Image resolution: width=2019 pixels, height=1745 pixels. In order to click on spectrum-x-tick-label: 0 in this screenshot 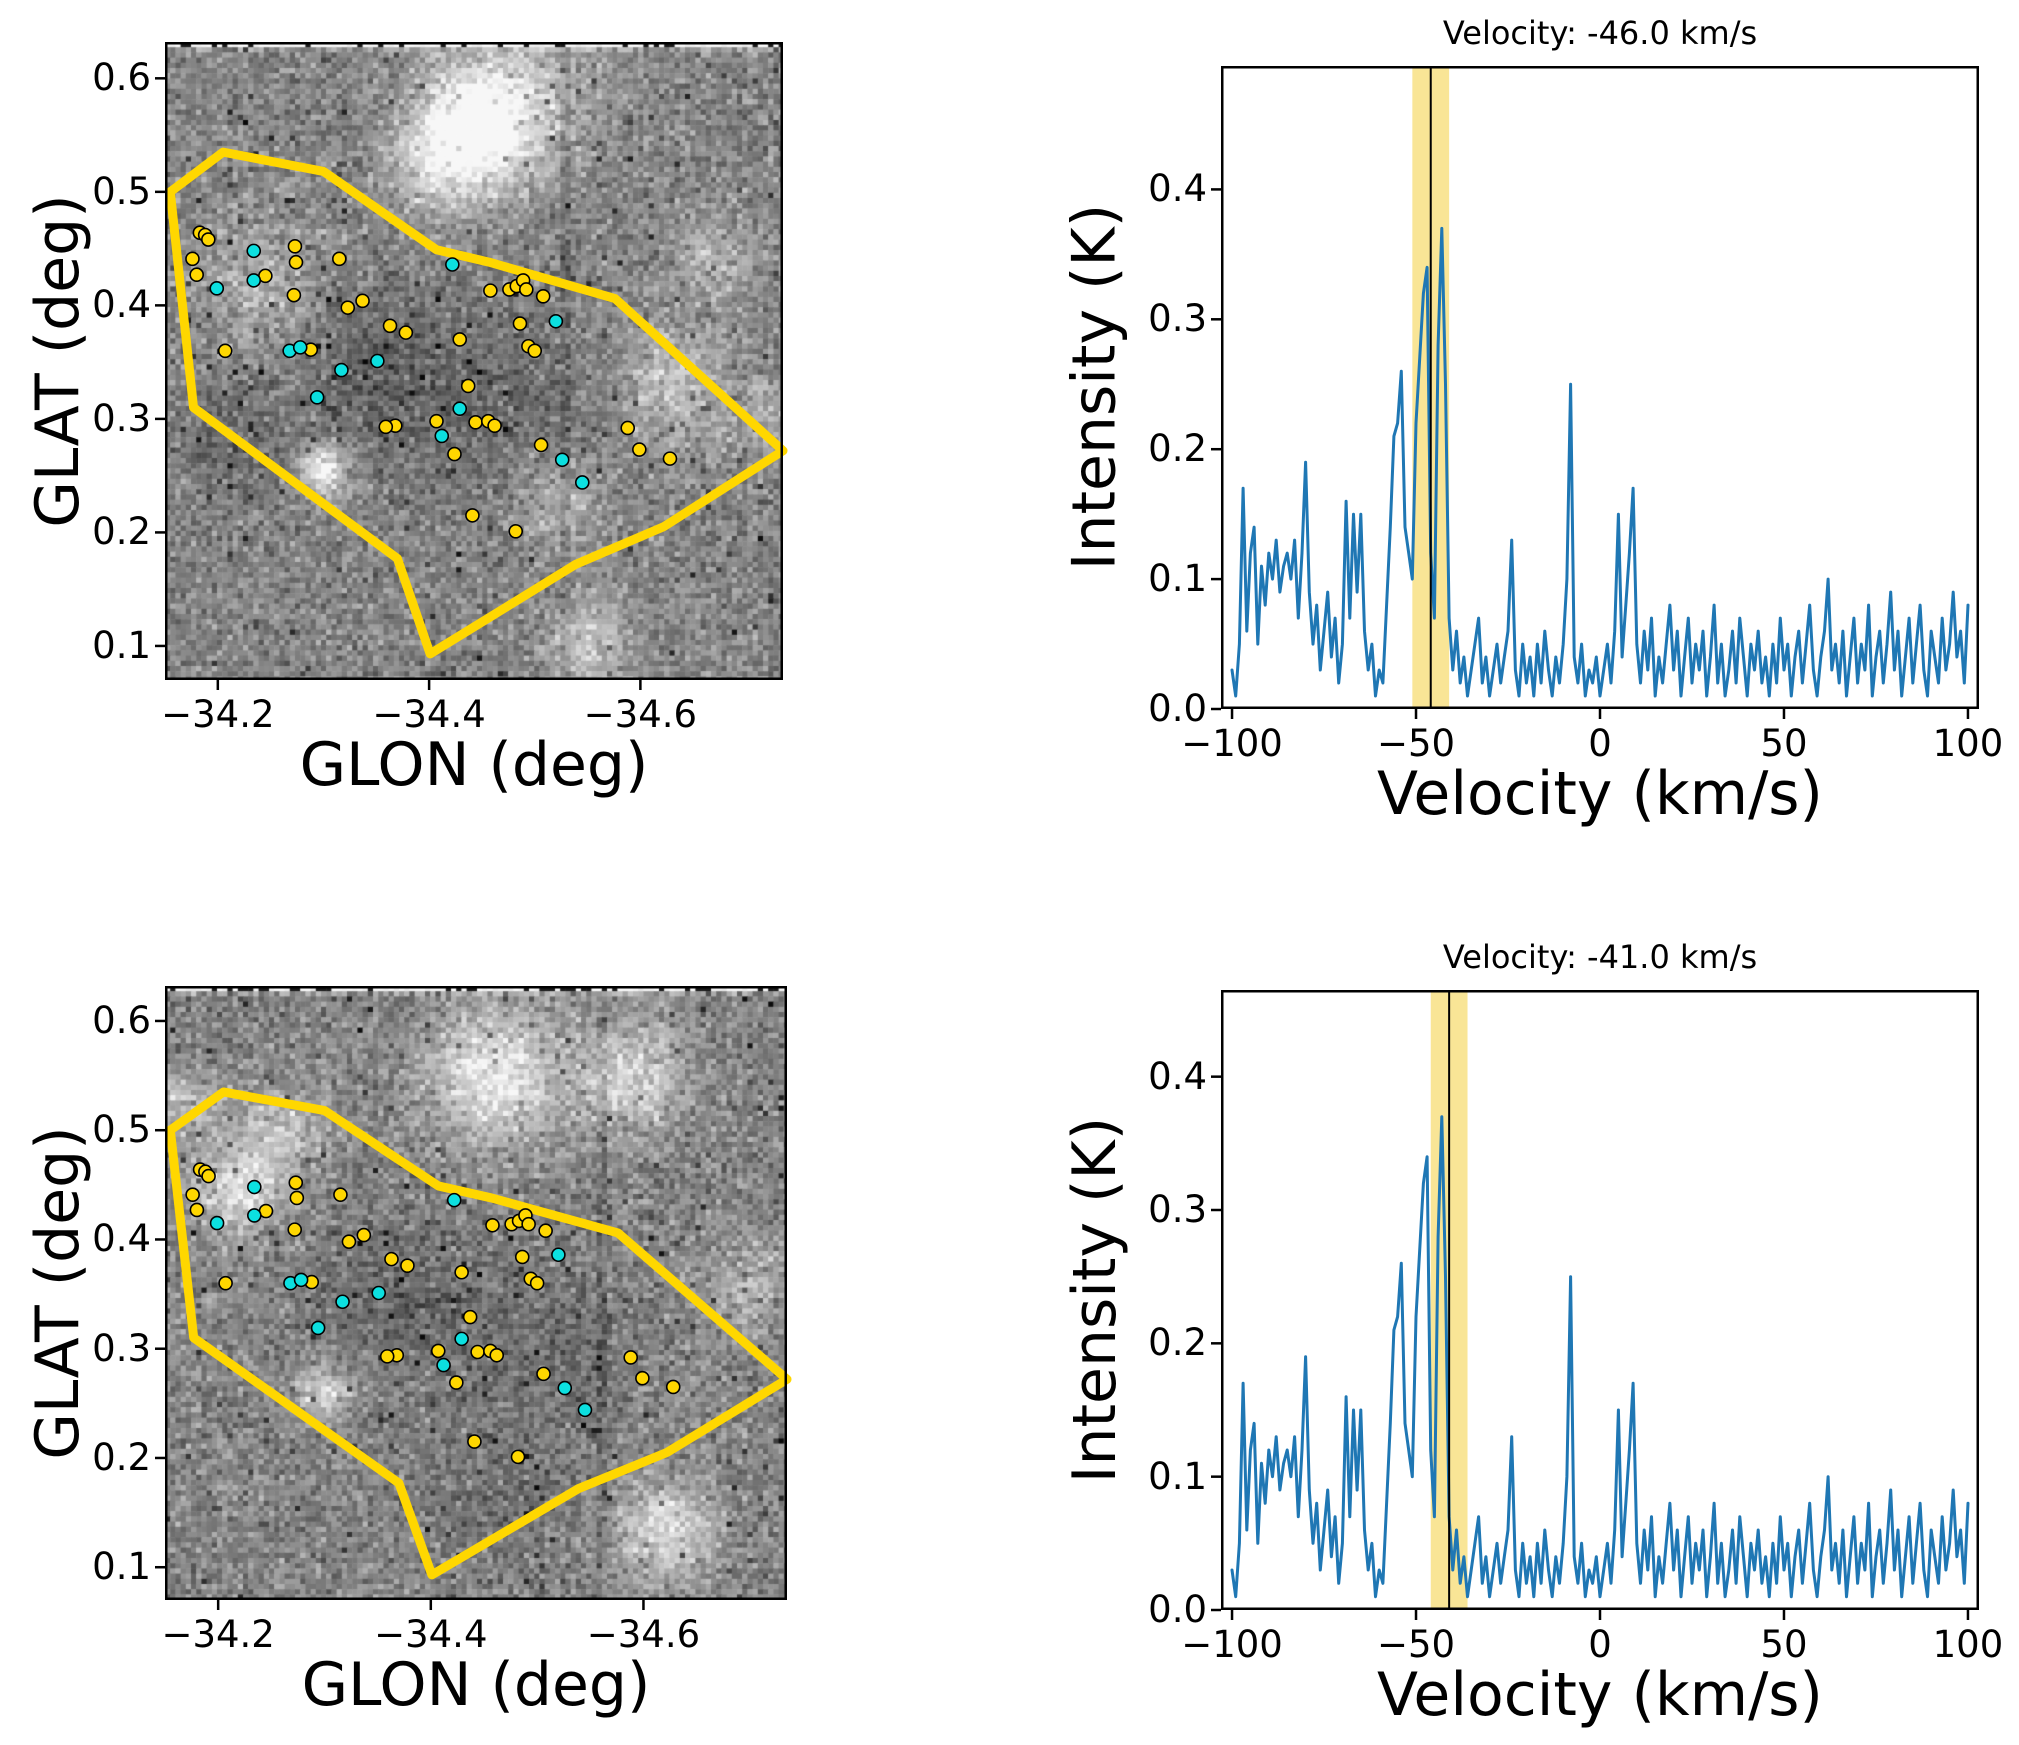, I will do `click(1600, 1644)`.